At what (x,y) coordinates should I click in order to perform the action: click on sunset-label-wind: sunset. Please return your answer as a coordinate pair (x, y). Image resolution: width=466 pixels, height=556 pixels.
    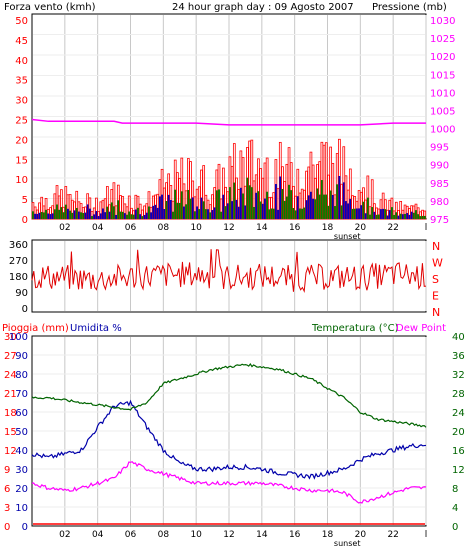
    Looking at the image, I should click on (347, 236).